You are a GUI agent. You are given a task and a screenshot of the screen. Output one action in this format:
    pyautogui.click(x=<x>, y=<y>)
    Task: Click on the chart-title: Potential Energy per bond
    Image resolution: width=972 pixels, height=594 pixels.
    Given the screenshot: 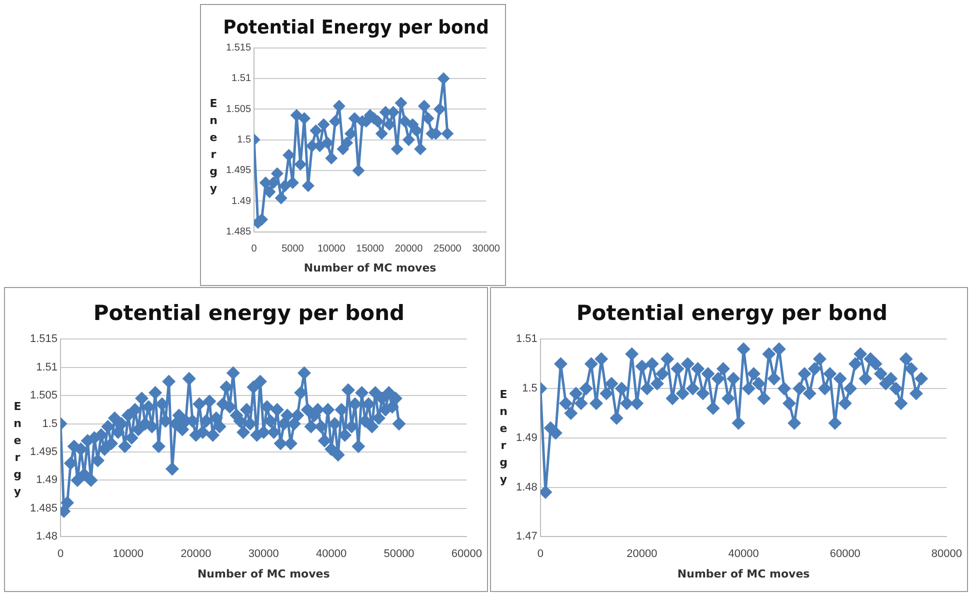 What is the action you would take?
    pyautogui.click(x=356, y=27)
    